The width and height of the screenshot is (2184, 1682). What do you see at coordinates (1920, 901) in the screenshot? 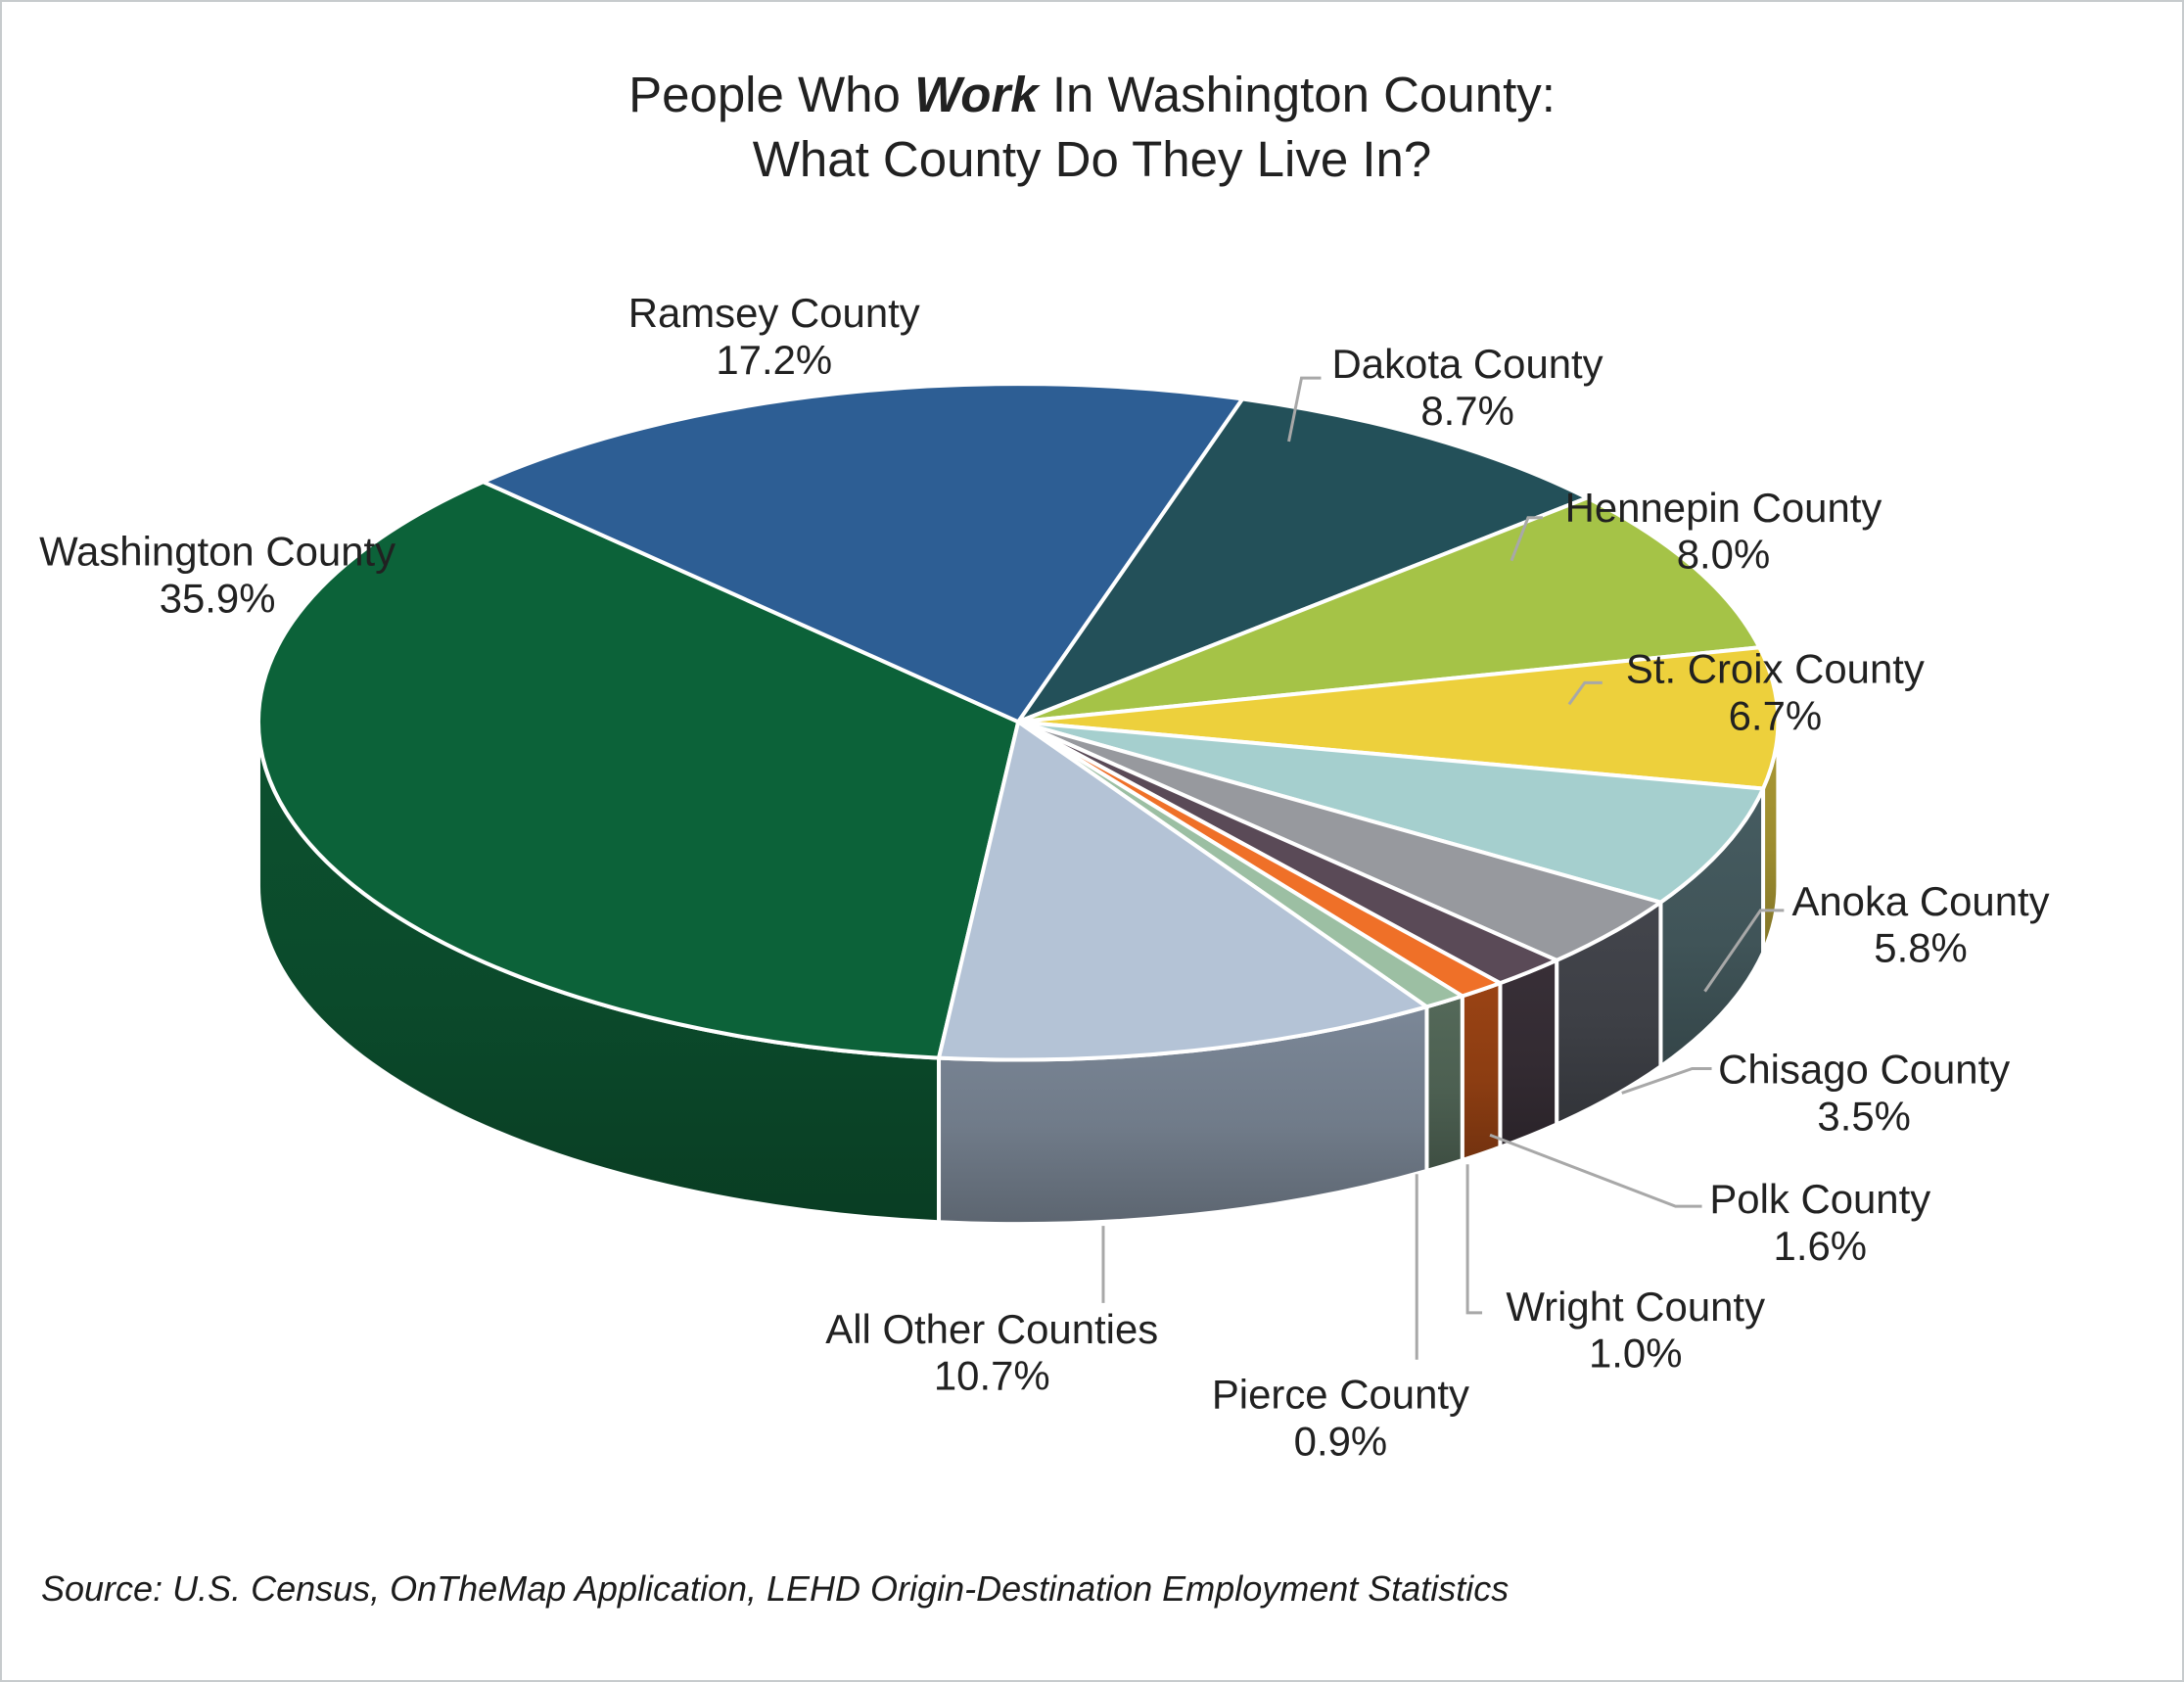
I see `slice-label-anoka-county: Anoka County` at bounding box center [1920, 901].